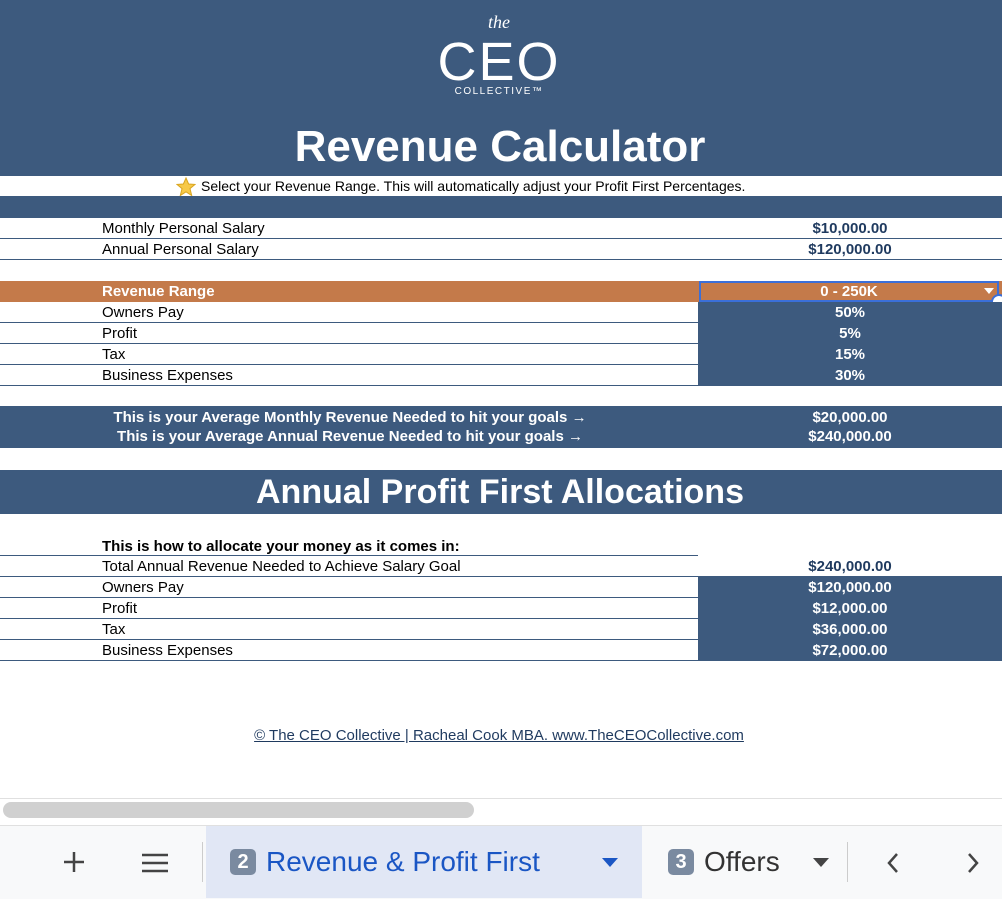  I want to click on label-cell: Annual Personal Salary, so click(349, 249).